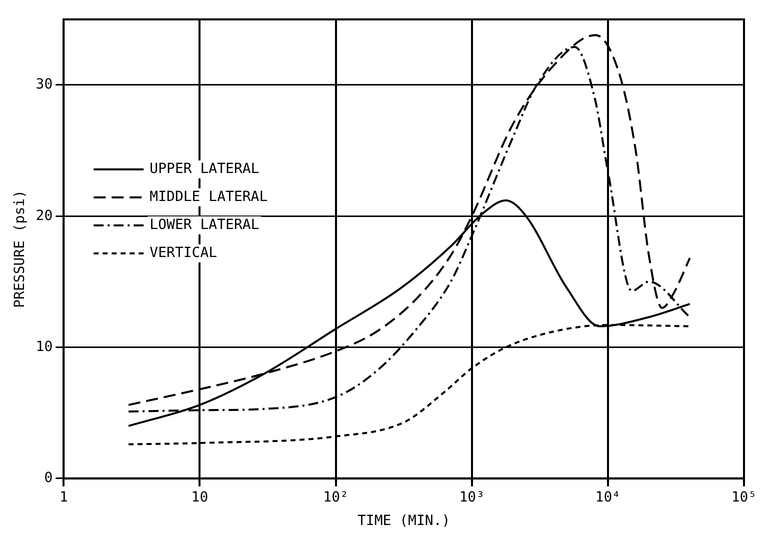  What do you see at coordinates (20, 249) in the screenshot?
I see `y-axis-title: PRESSURE (psi)` at bounding box center [20, 249].